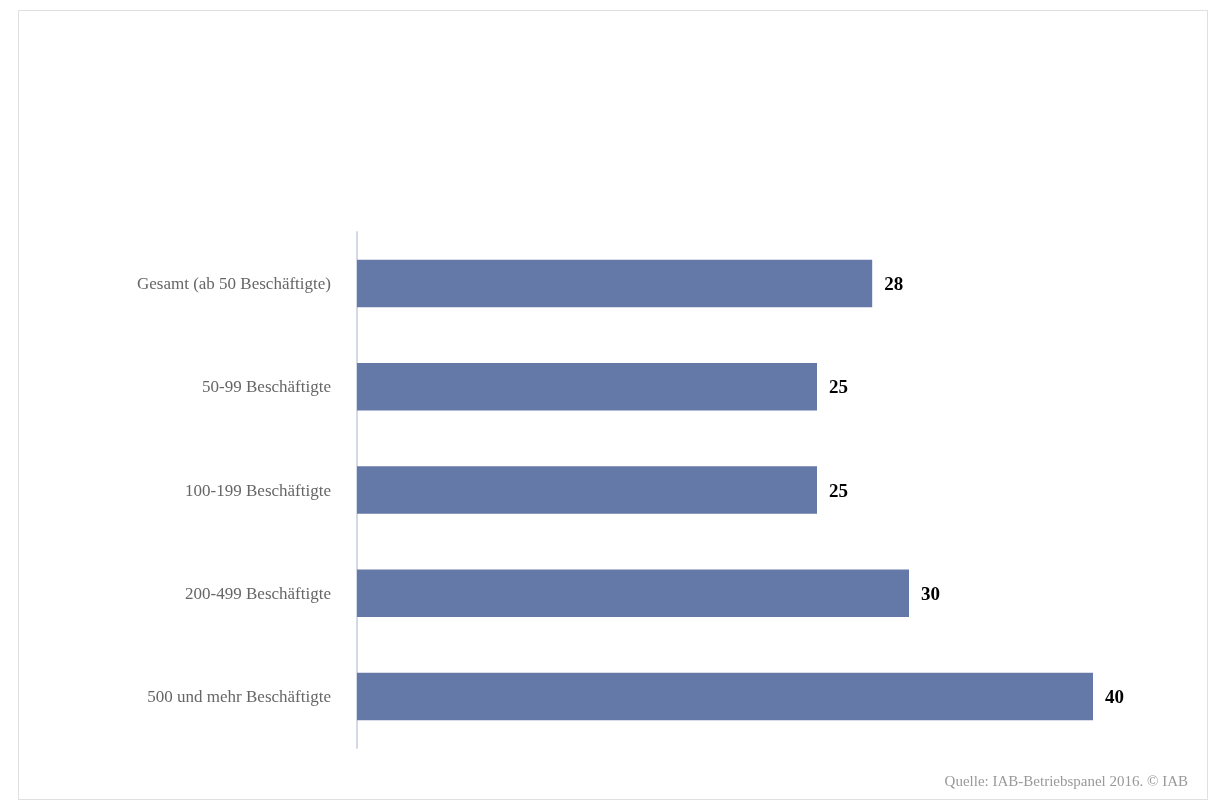 The image size is (1210, 800). Describe the element at coordinates (1066, 780) in the screenshot. I see `source-note: Quelle: IAB-Betriebspanel 2016. © IAB` at that location.